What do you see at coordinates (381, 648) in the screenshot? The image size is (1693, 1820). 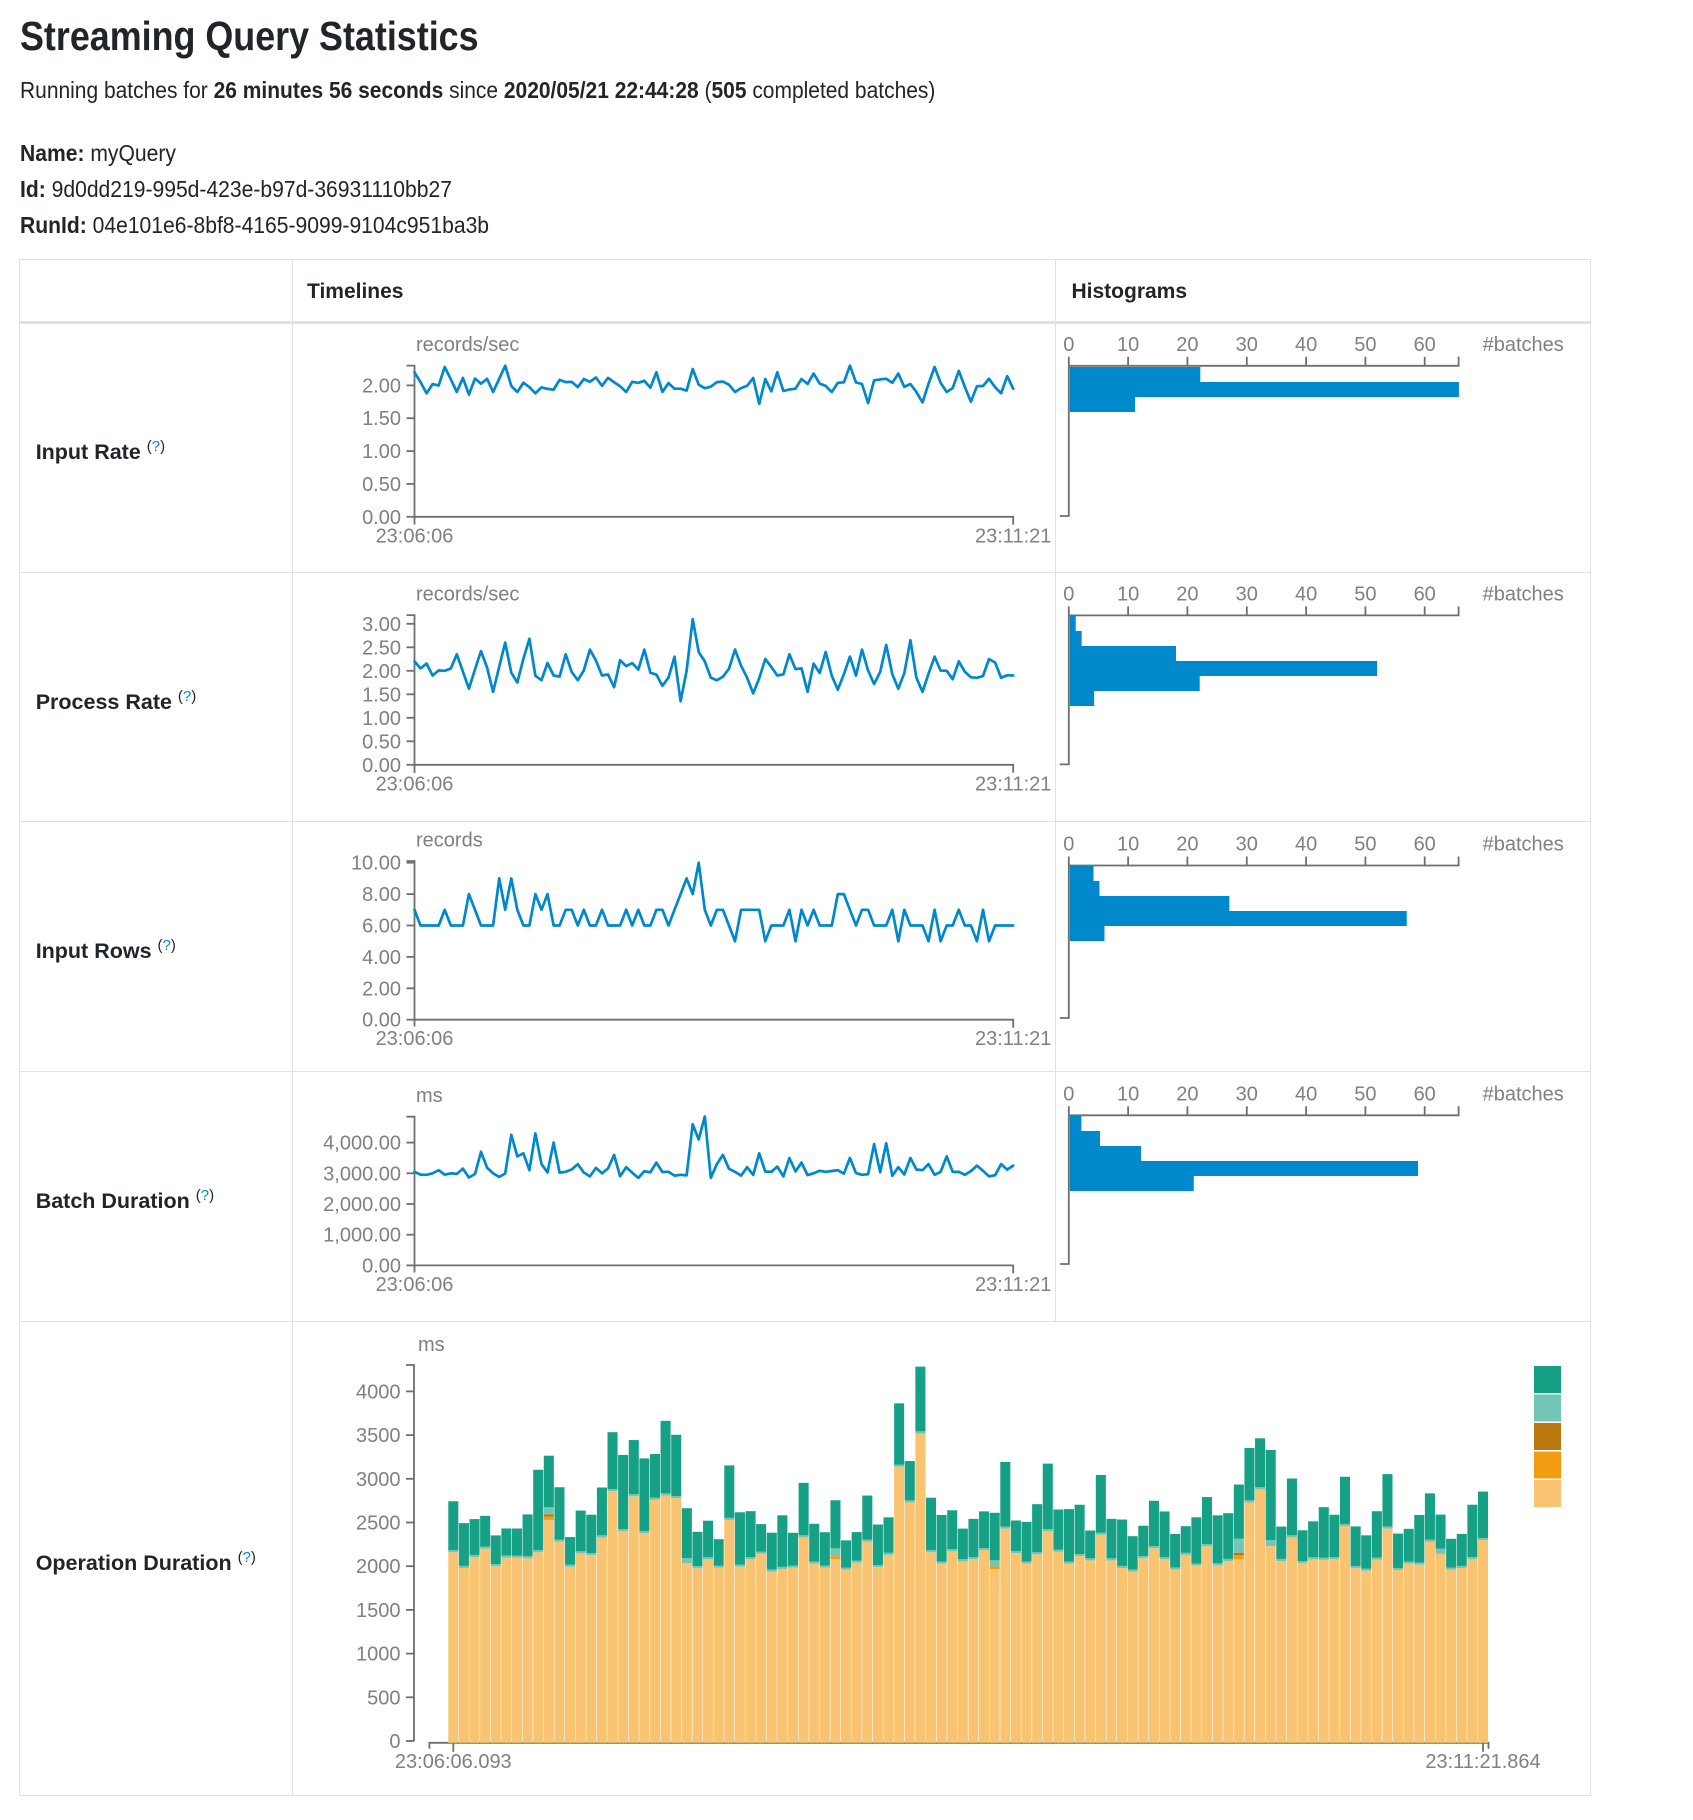 I see `svg-text: 2.50` at bounding box center [381, 648].